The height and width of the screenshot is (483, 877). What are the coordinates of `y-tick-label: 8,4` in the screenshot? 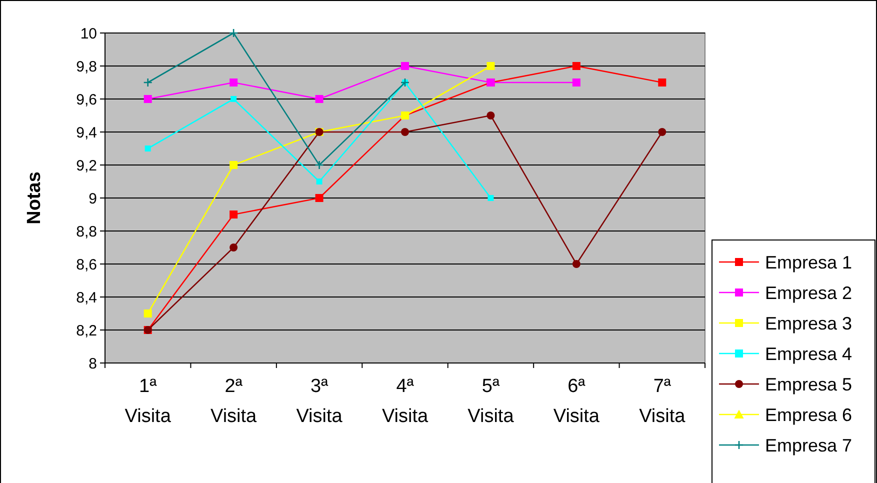 It's located at (86, 297).